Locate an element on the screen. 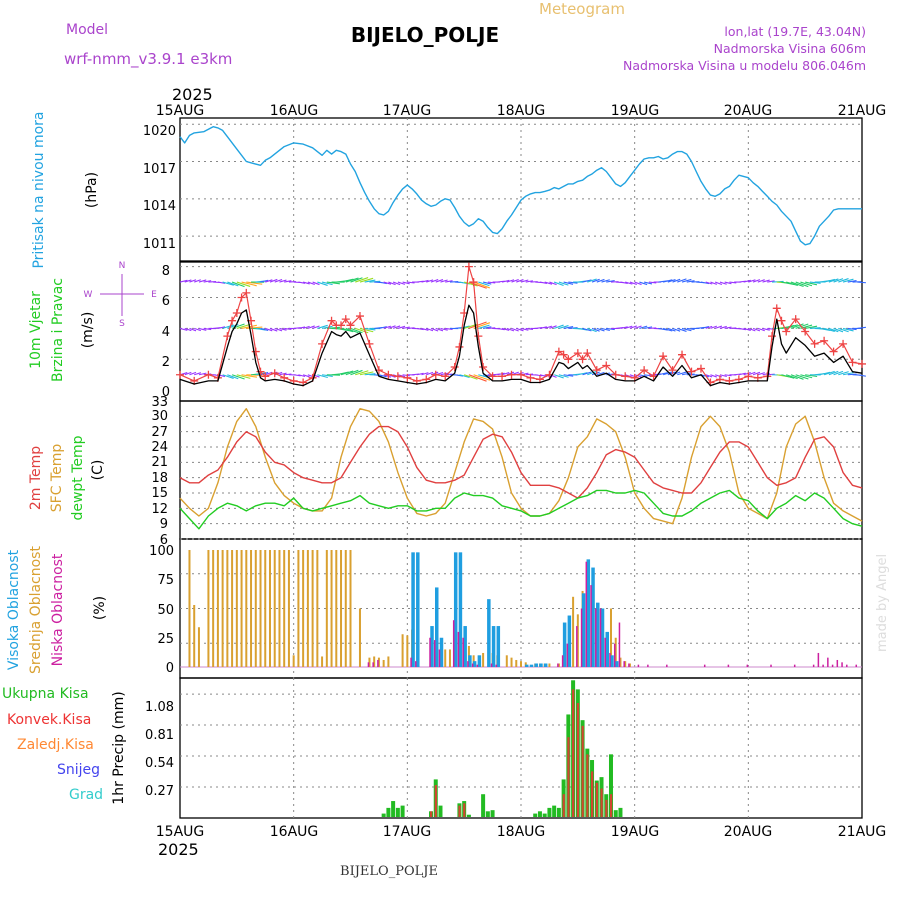 The width and height of the screenshot is (900, 900). temp-y-tick: 33 is located at coordinates (159, 402).